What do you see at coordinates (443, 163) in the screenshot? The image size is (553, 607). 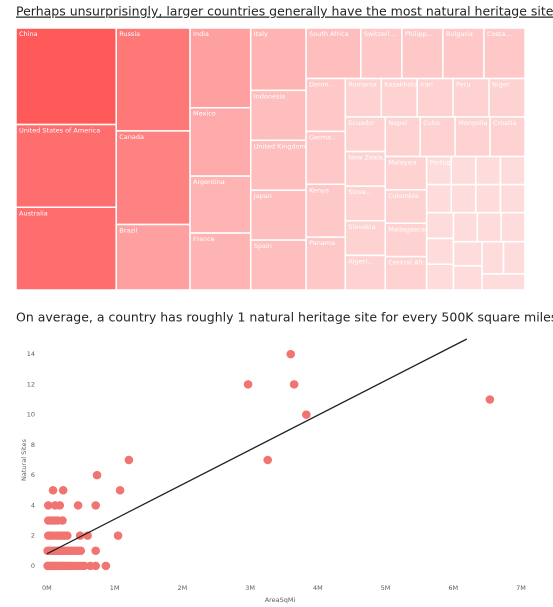 I see `cell-label: Portugal` at bounding box center [443, 163].